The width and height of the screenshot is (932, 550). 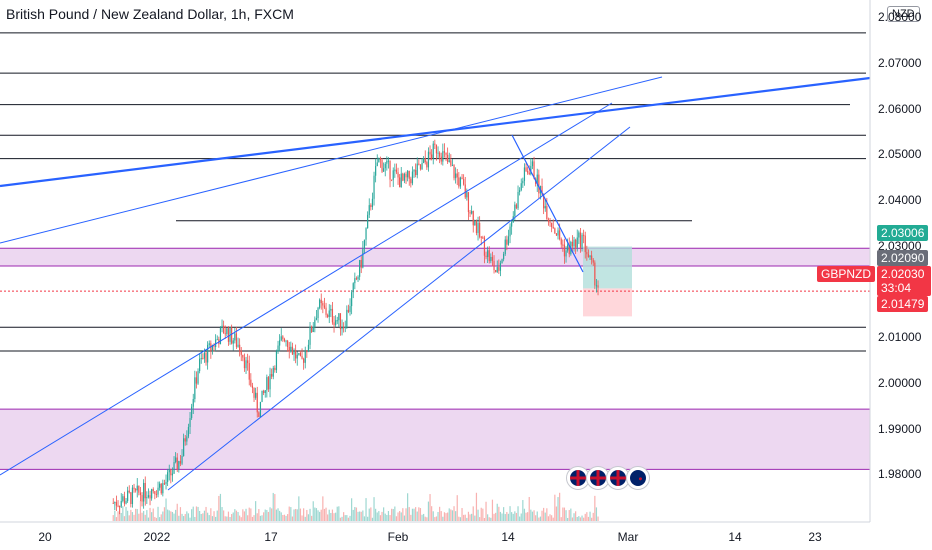 I want to click on economic-events, so click(x=608, y=478).